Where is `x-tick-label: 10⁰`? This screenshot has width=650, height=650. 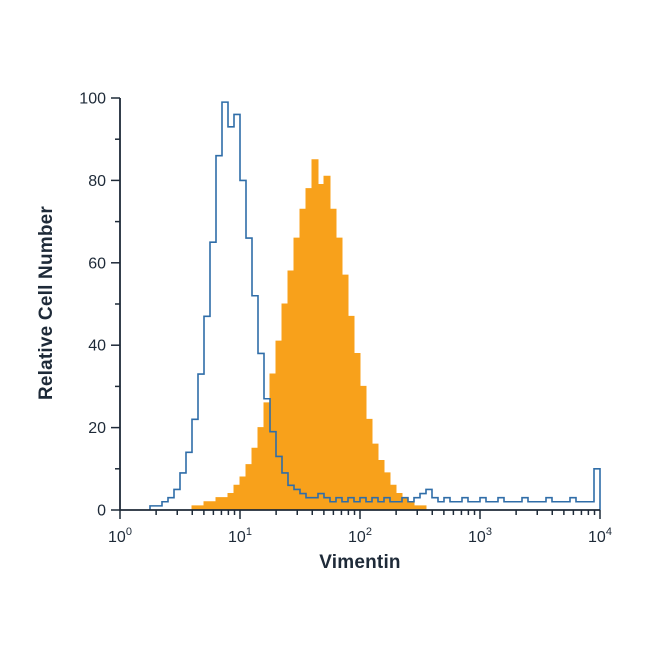 x-tick-label: 10⁰ is located at coordinates (120, 536).